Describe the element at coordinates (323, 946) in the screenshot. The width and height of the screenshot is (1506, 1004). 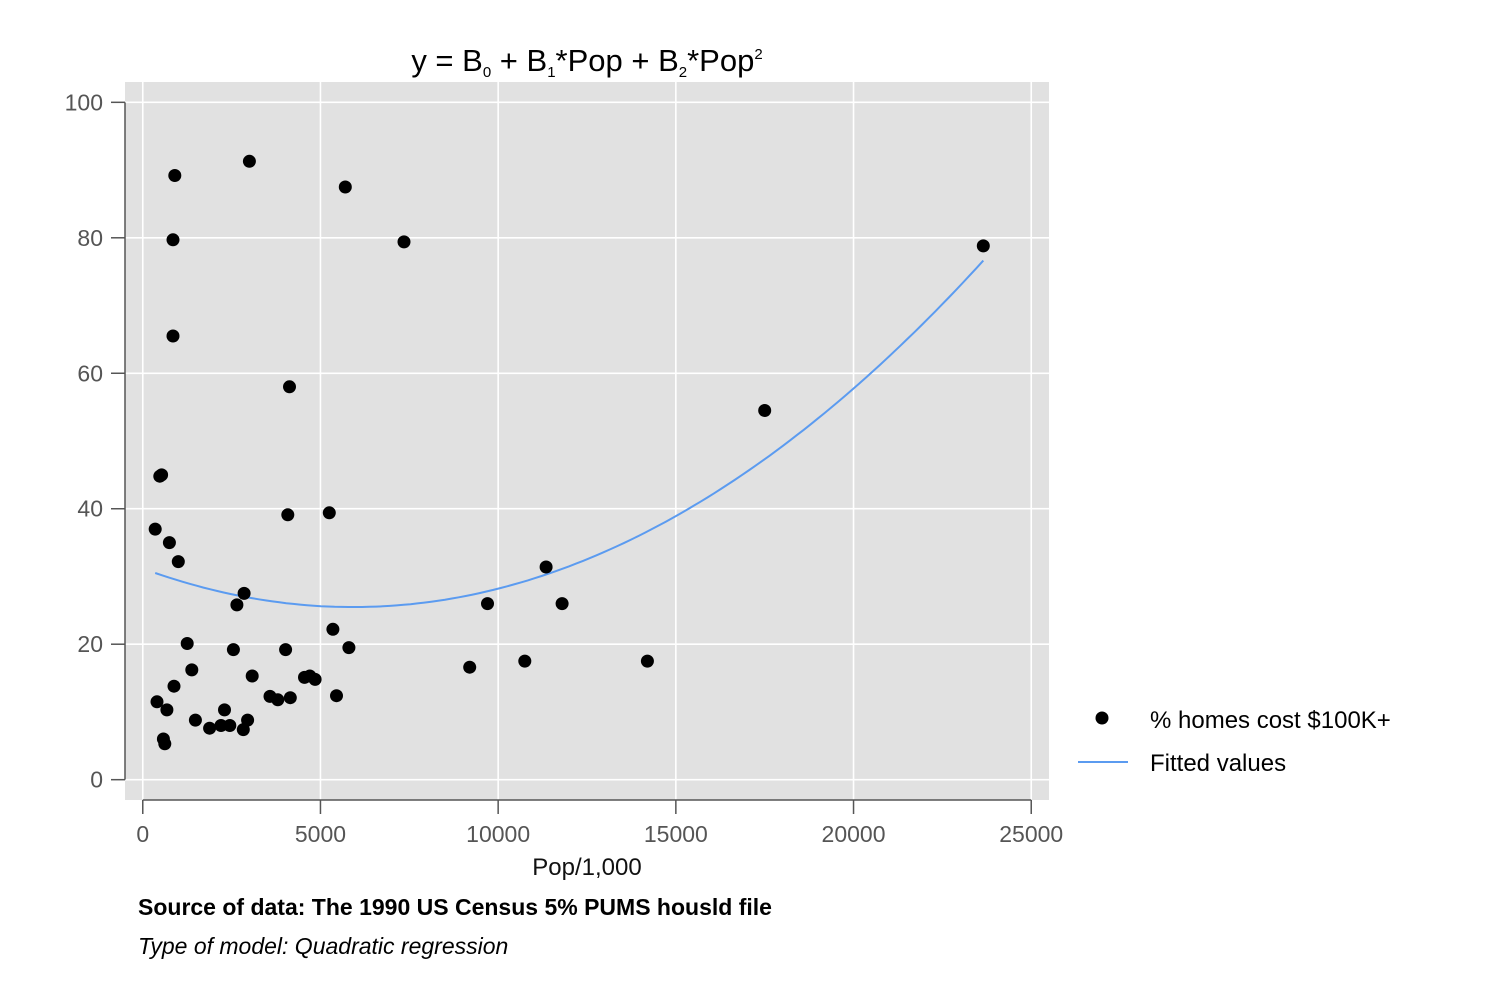
I see `model-note: Type of model: Quadratic regression` at that location.